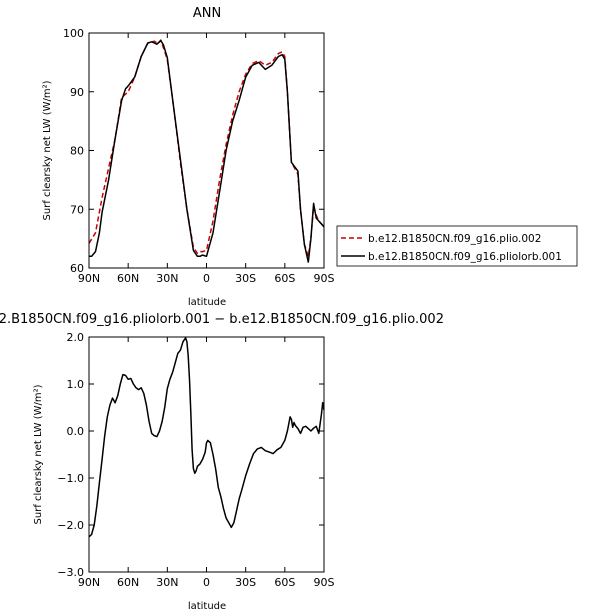  What do you see at coordinates (89, 582) in the screenshot?
I see `bottom-x-tick-label: 90N` at bounding box center [89, 582].